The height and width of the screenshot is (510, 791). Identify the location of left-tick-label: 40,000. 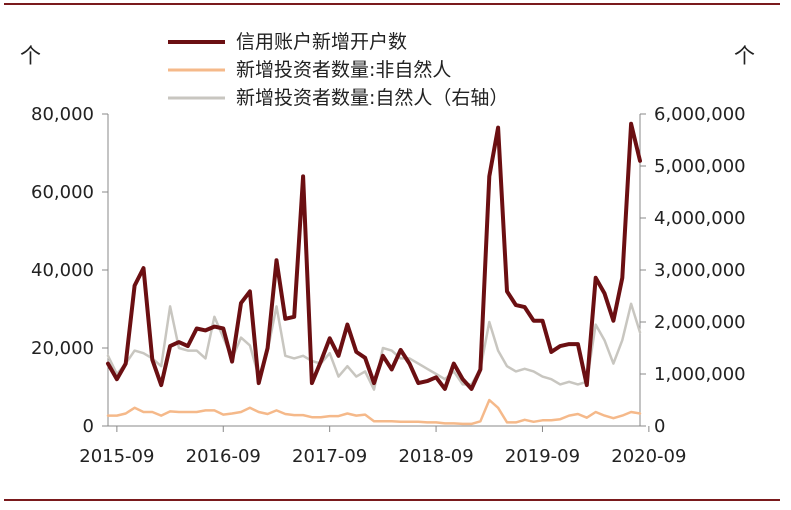
(62, 270).